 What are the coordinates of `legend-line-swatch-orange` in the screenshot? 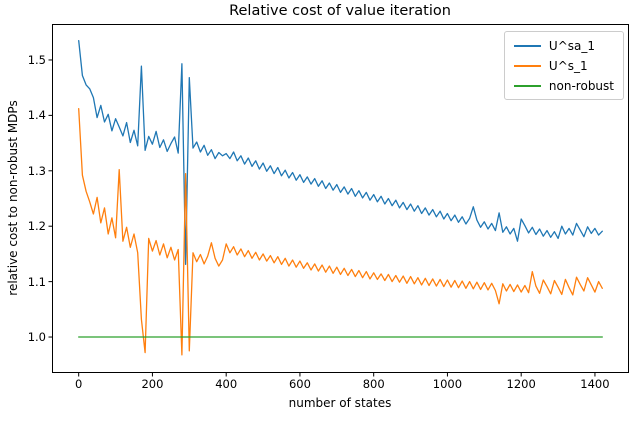 It's located at (527, 65).